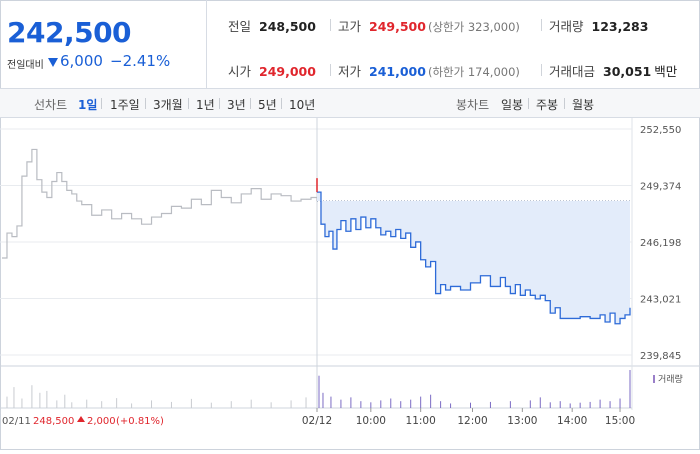  I want to click on volume-panel, so click(316, 389).